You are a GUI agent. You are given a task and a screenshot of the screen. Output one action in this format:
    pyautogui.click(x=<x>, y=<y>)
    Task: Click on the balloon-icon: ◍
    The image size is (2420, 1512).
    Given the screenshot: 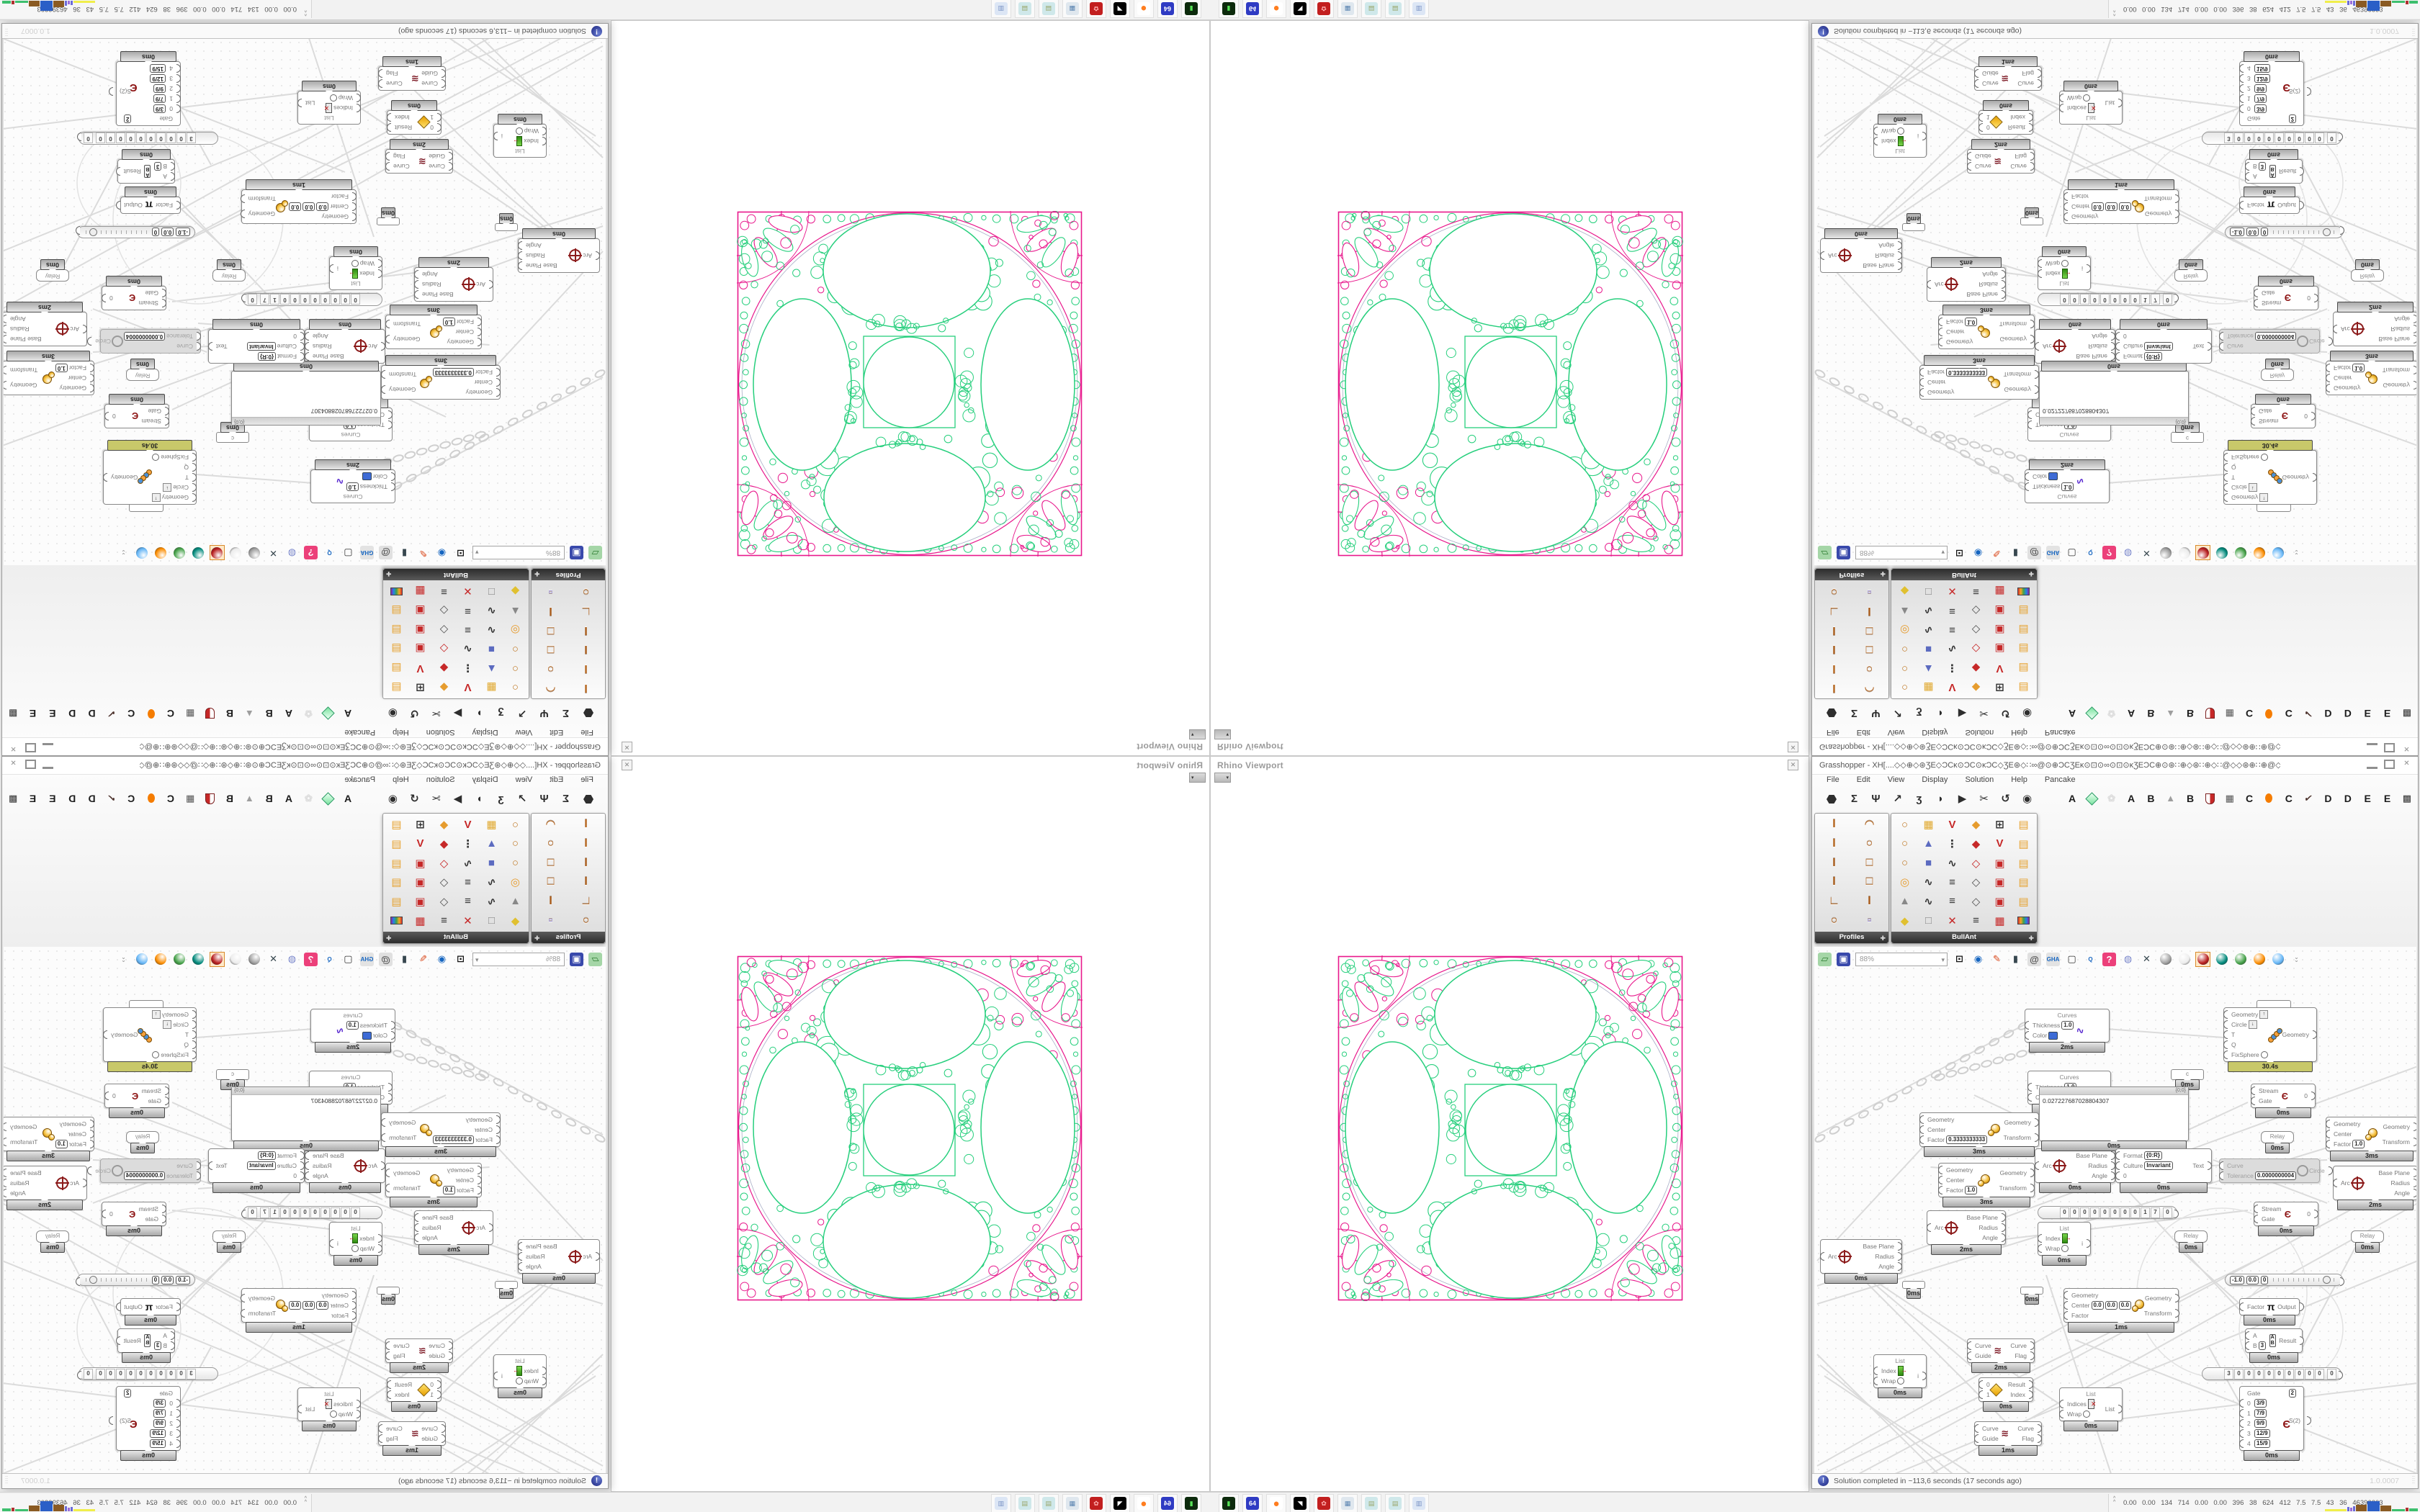 What is the action you would take?
    pyautogui.click(x=2128, y=553)
    